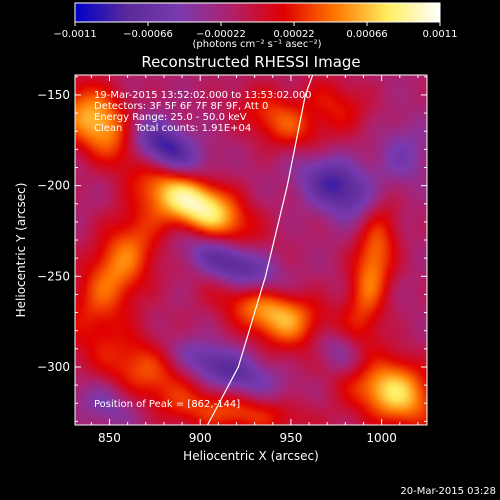 This screenshot has height=500, width=500. What do you see at coordinates (290, 438) in the screenshot?
I see `x-tick-label: 950` at bounding box center [290, 438].